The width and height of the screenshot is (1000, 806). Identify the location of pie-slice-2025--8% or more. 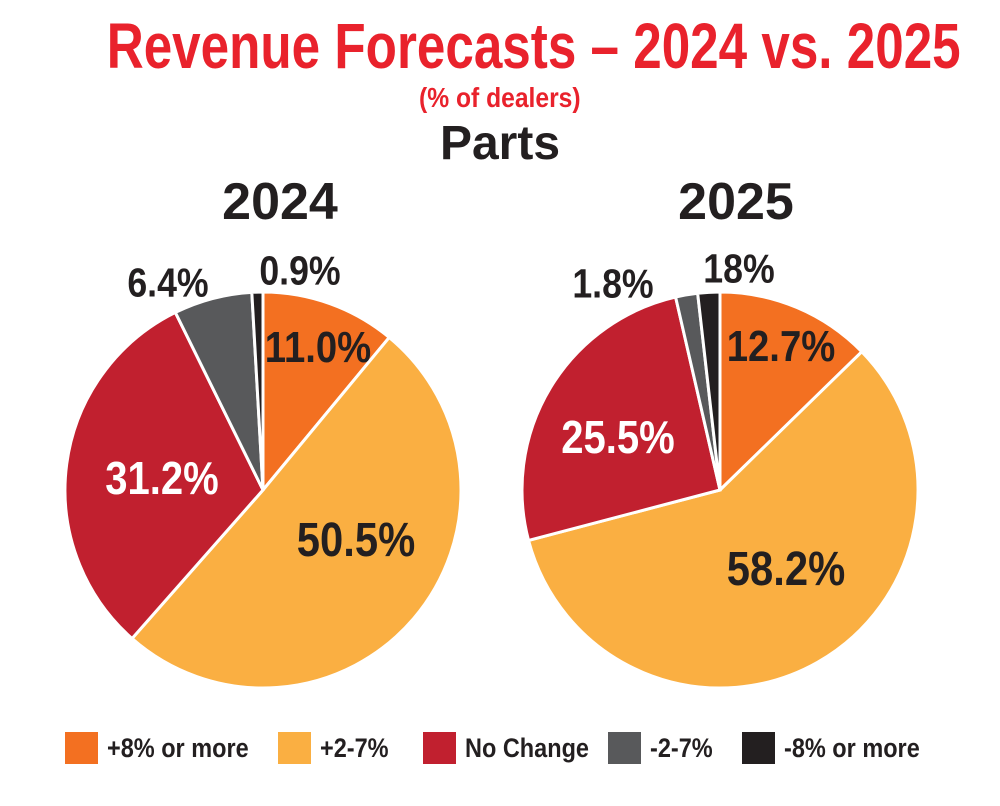
(708, 390).